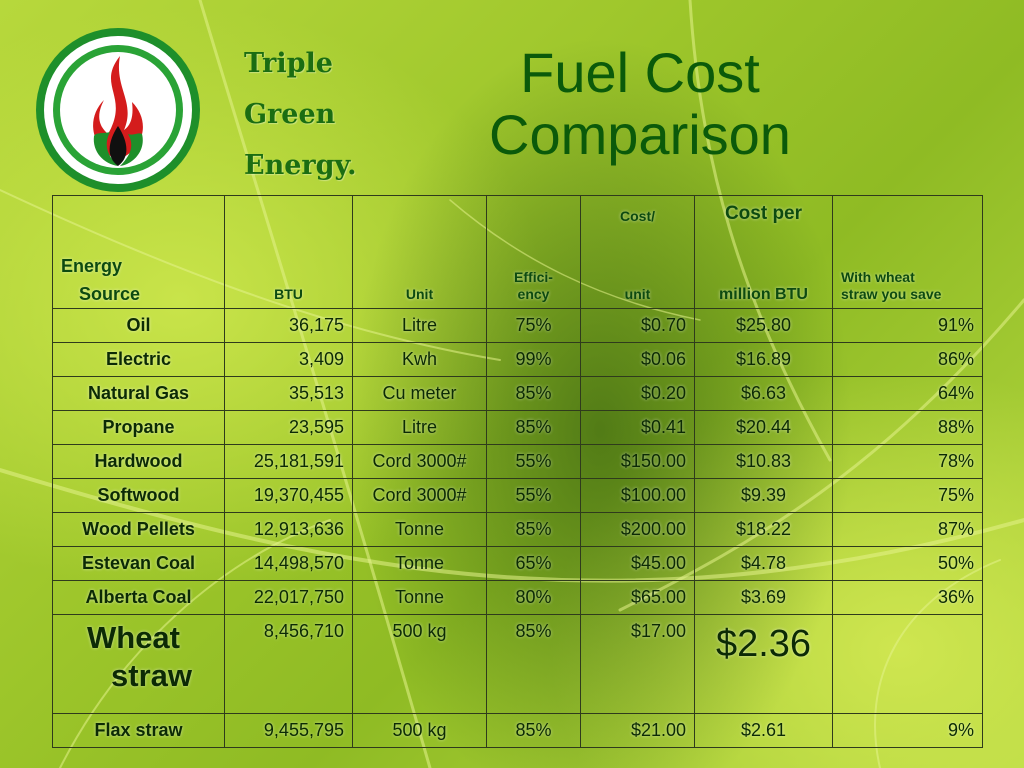 This screenshot has width=1024, height=768. I want to click on cell-cost-per-million: $2.61, so click(763, 730).